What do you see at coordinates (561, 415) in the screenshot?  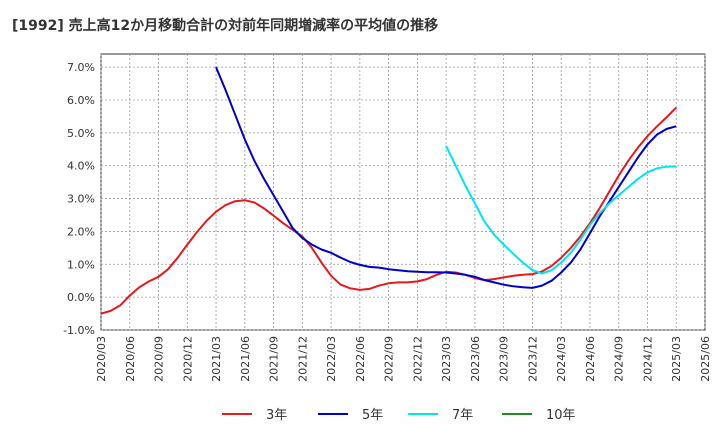 I see `legend-label-3: 10年` at bounding box center [561, 415].